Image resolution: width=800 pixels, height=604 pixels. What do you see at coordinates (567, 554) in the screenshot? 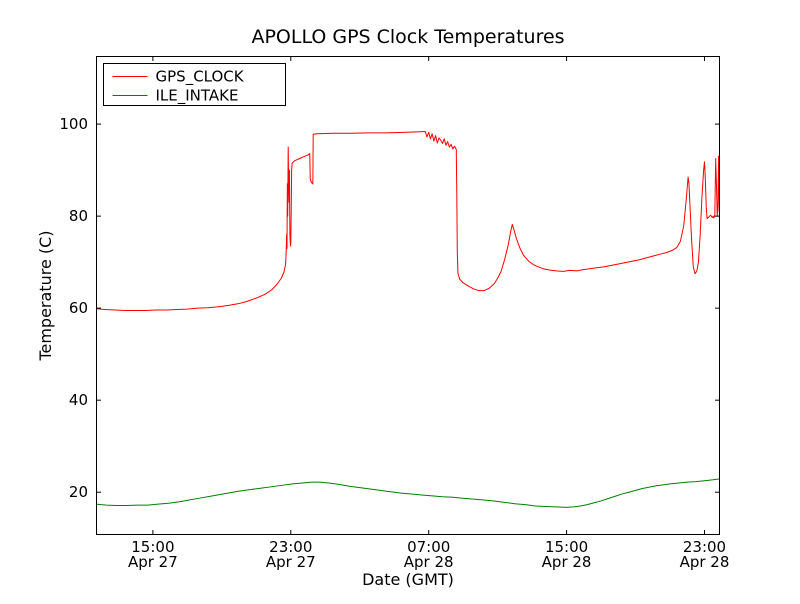
I see `x-tick-label: 15:00 Apr 28` at bounding box center [567, 554].